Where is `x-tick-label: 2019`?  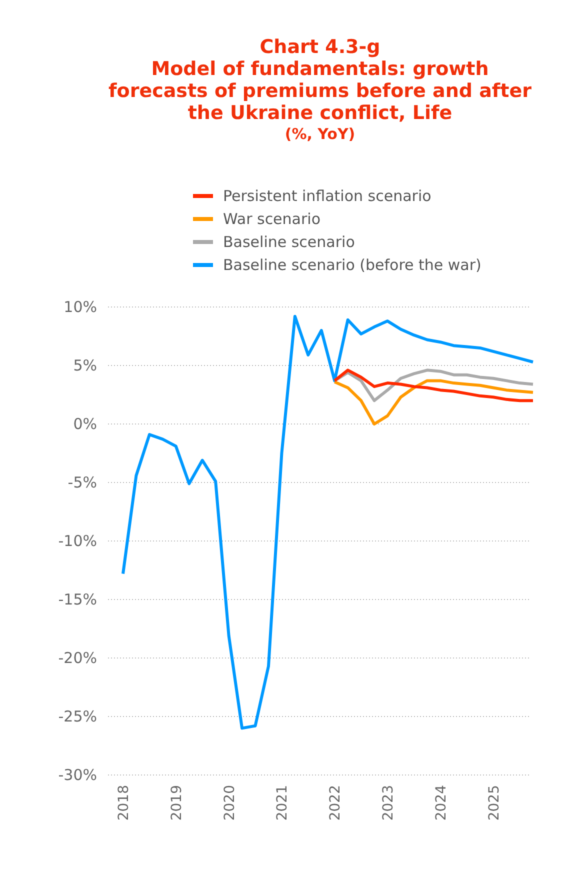 x-tick-label: 2019 is located at coordinates (176, 803).